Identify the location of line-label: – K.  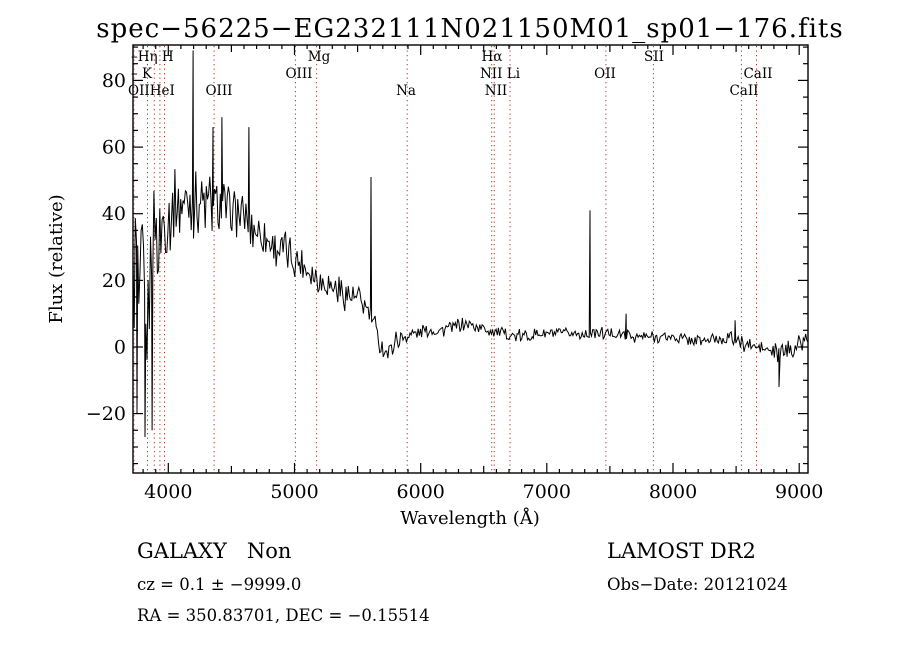
(142, 74).